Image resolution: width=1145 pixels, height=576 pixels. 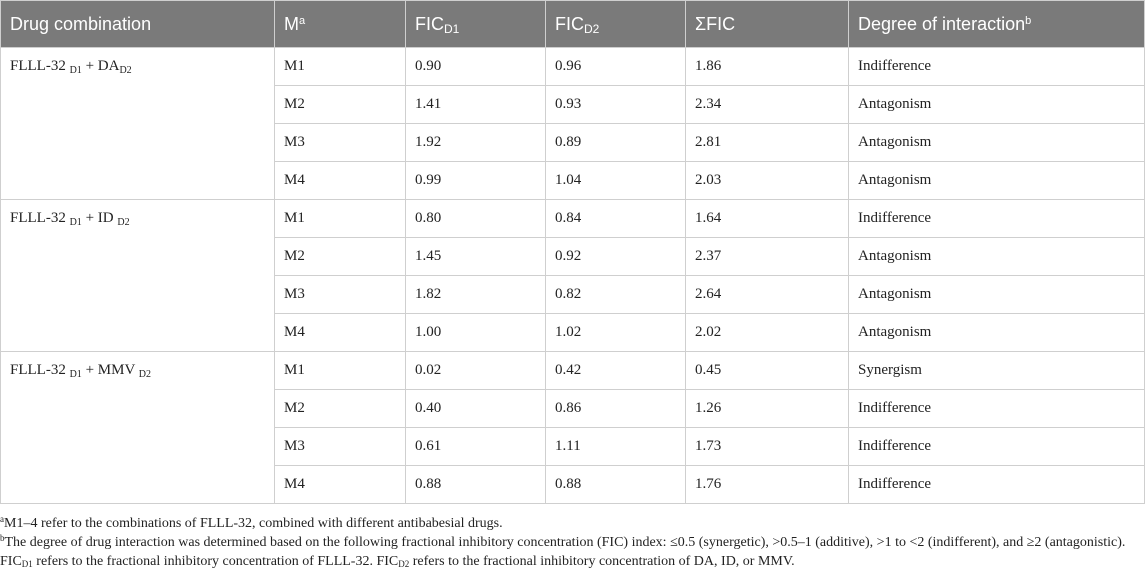 What do you see at coordinates (767, 218) in the screenshot?
I see `sum-fic-cell: 1.64` at bounding box center [767, 218].